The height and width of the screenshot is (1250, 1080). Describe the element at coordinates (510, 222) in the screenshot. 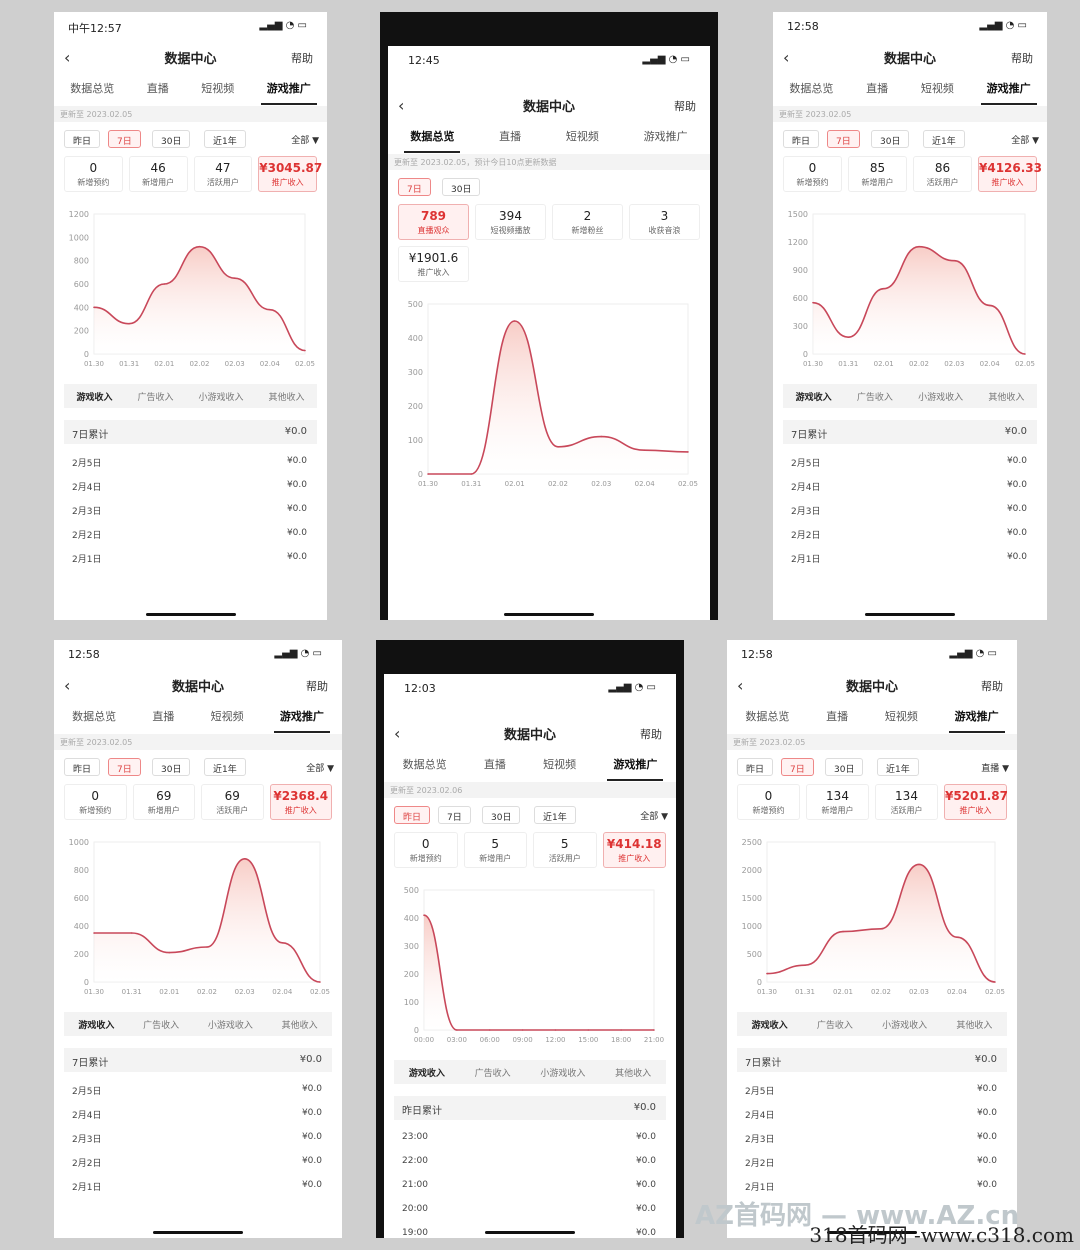

I see `stat-card: 394 短视频播放` at that location.